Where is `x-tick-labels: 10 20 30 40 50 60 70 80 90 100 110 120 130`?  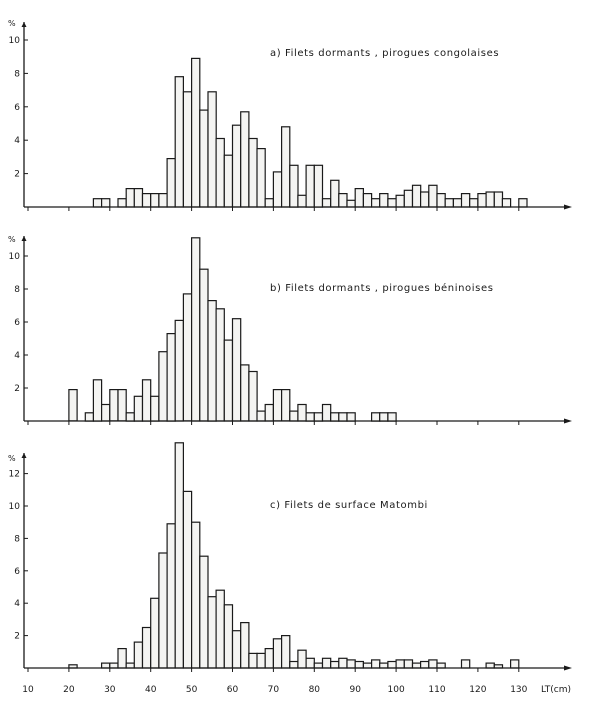 x-tick-labels: 10 20 30 40 50 60 70 80 90 100 110 120 130 is located at coordinates (274, 690).